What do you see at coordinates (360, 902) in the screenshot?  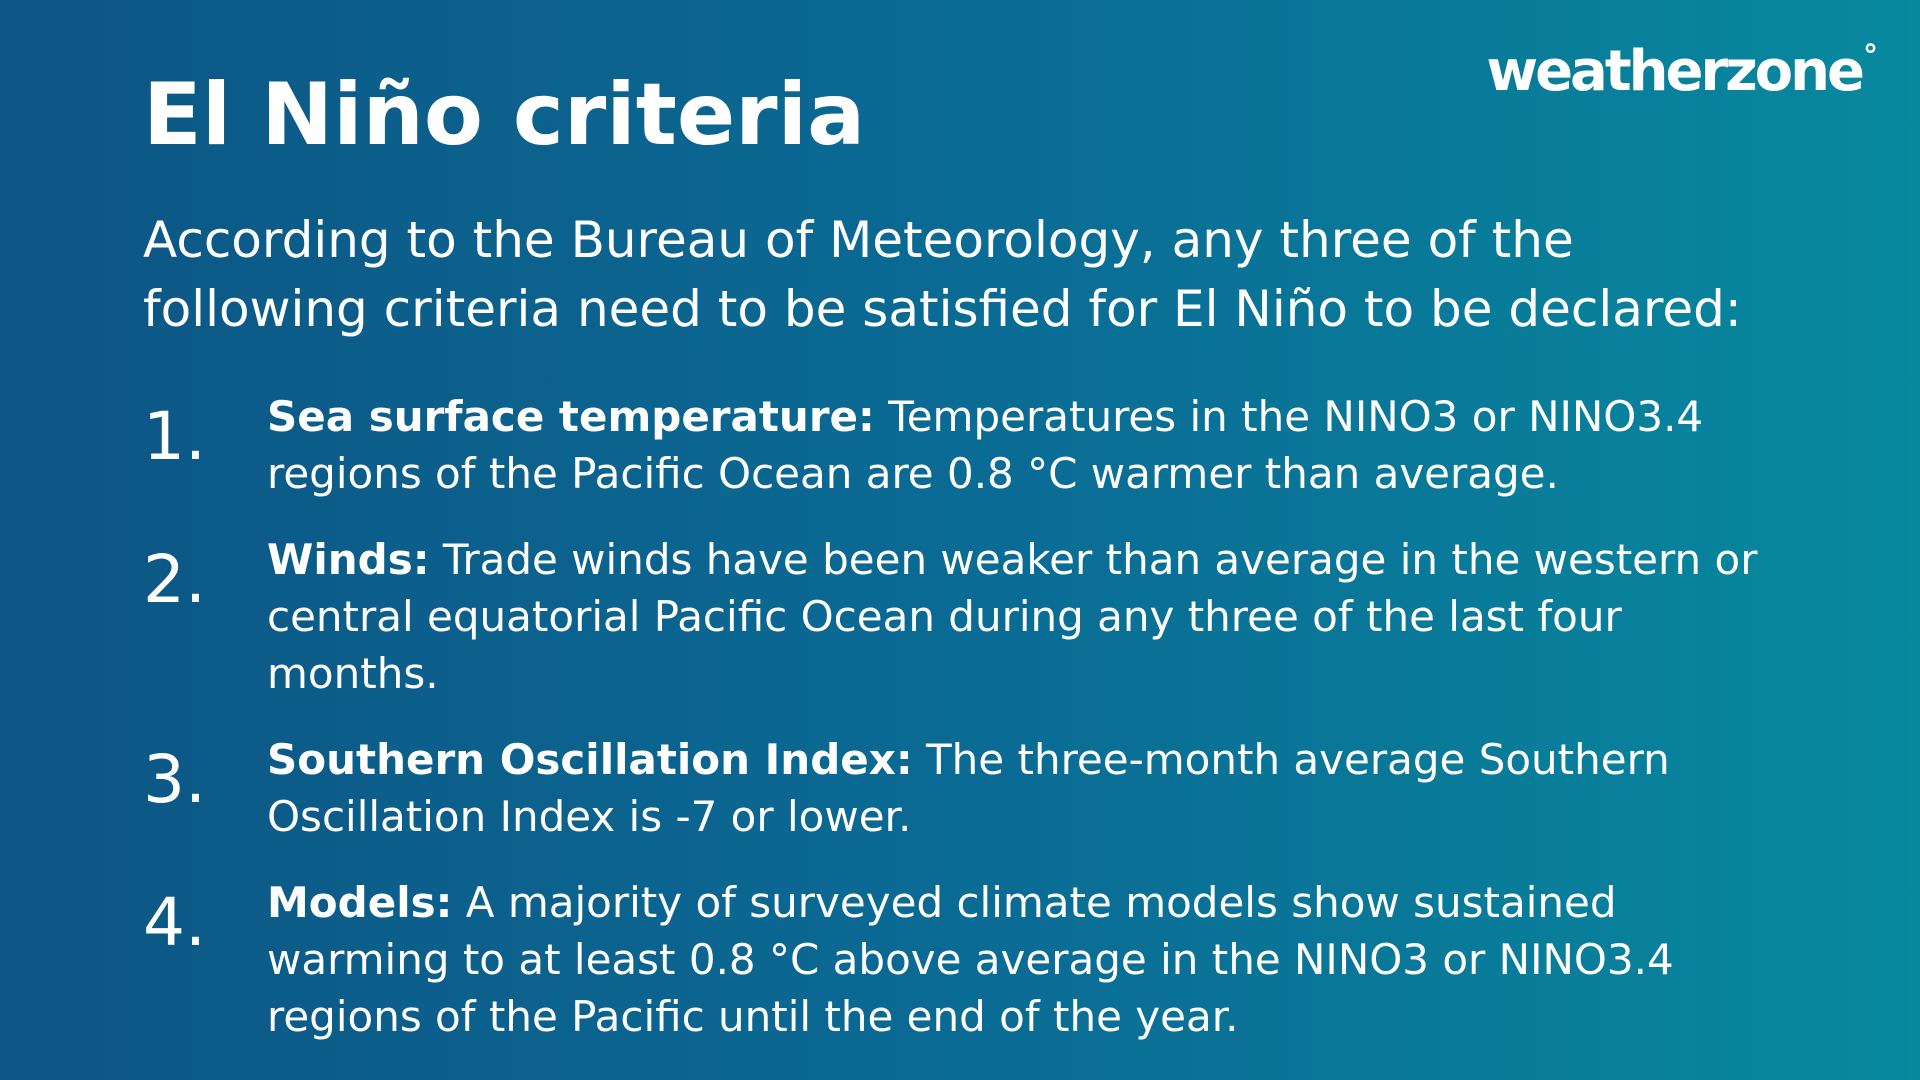 I see `criterion-heading: Models:` at bounding box center [360, 902].